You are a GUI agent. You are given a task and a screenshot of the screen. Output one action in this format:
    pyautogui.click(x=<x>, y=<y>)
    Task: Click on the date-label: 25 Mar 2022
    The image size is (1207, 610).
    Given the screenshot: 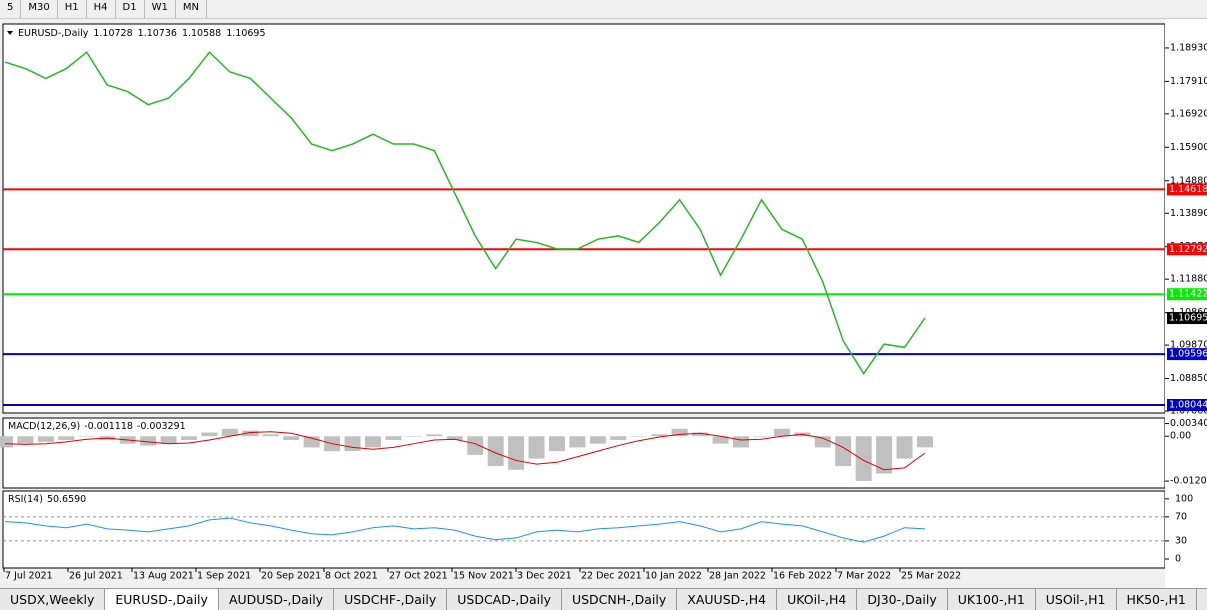 What is the action you would take?
    pyautogui.click(x=931, y=576)
    